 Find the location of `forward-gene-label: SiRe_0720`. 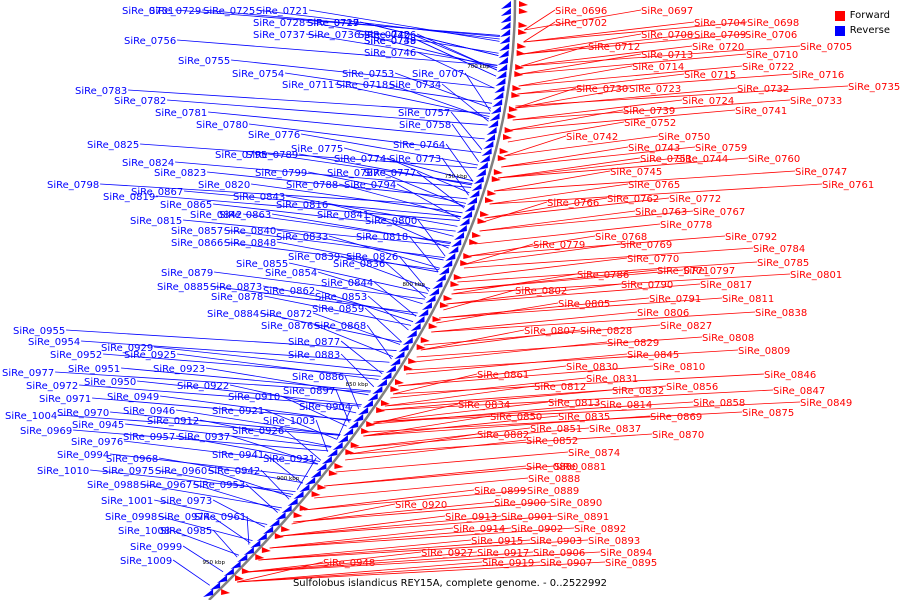

forward-gene-label: SiRe_0720 is located at coordinates (718, 47).